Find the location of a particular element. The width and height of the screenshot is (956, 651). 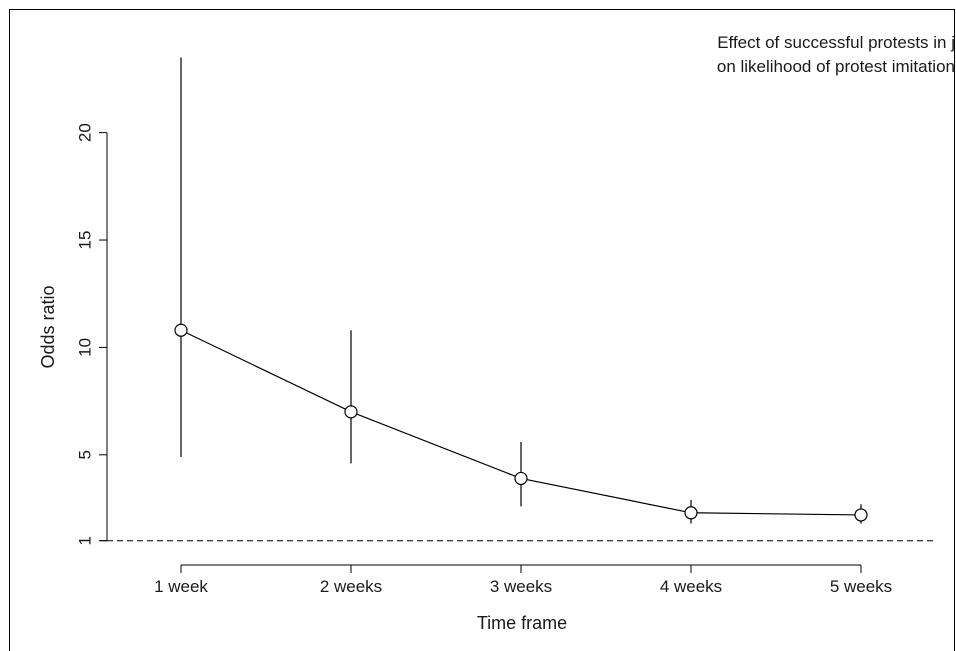

x-axis-title: Time frame is located at coordinates (522, 623).